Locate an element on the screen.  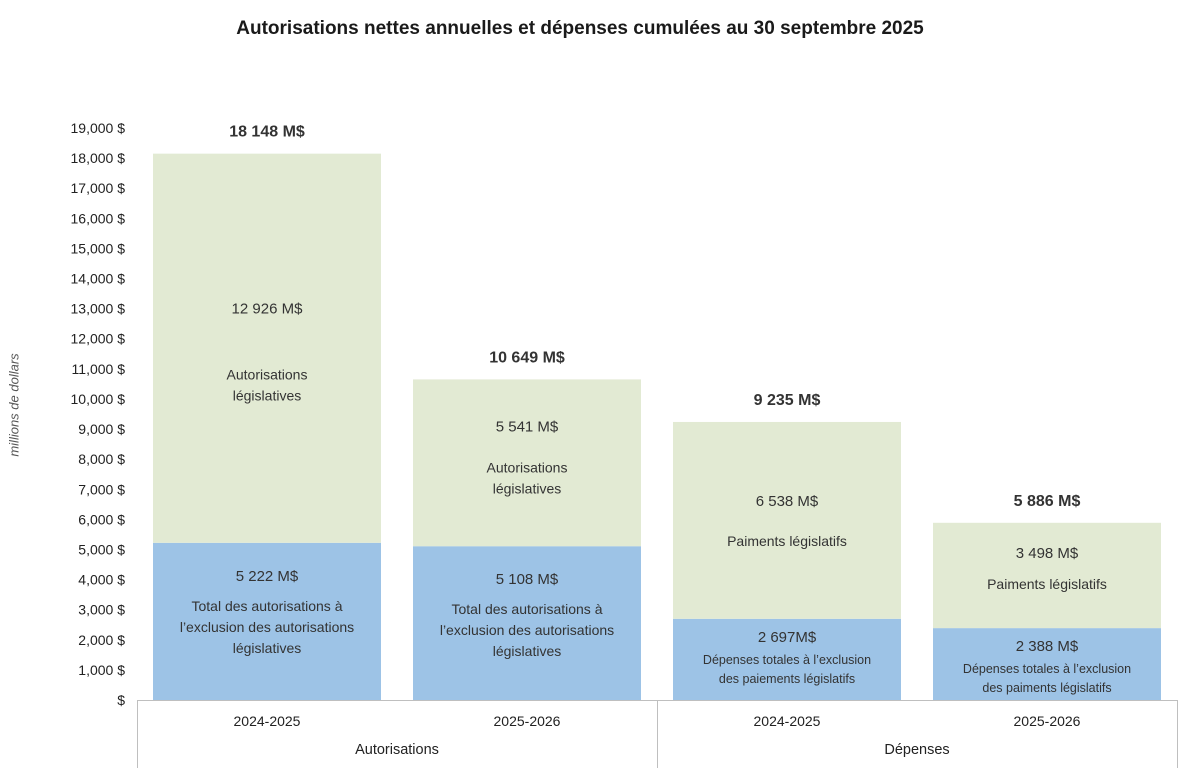
y-tick-label: 13,000 $ is located at coordinates (98, 309).